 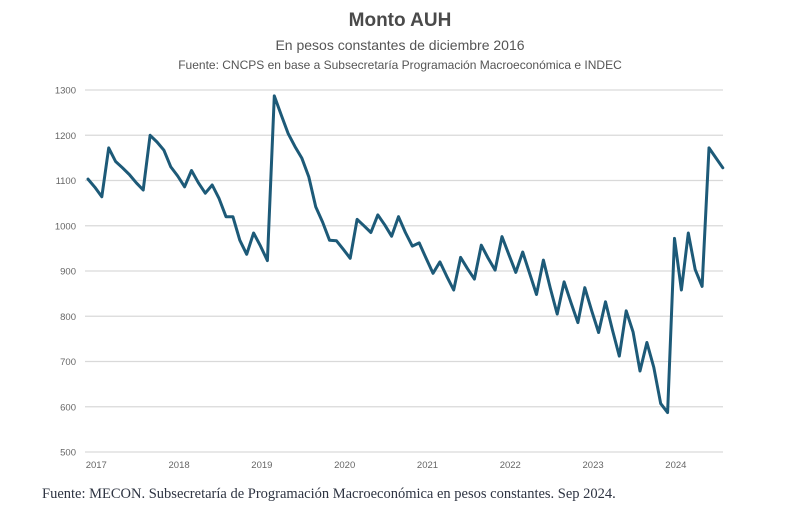 I want to click on x-tick-label: 2021, so click(x=427, y=465).